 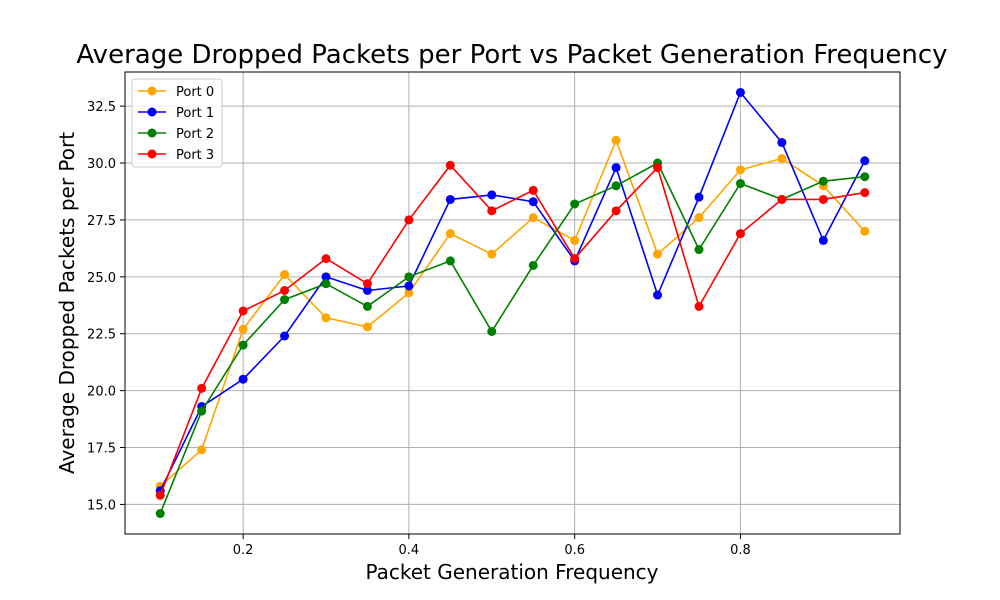 I want to click on legend-box, so click(x=177, y=123).